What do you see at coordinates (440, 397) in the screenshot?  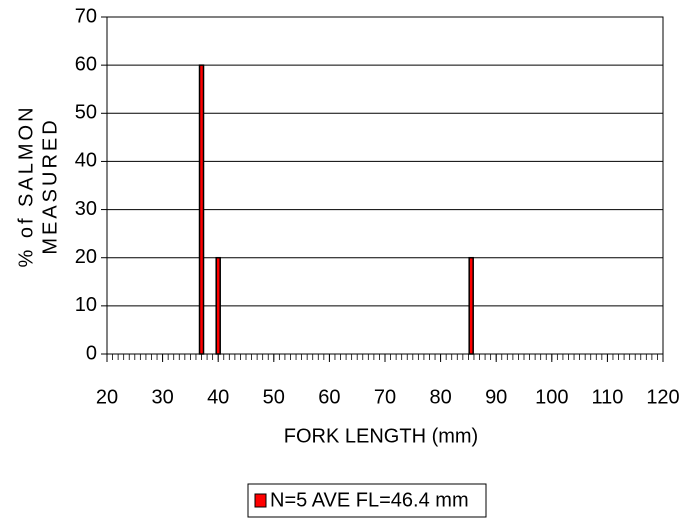 I see `x-tick-label: 80` at bounding box center [440, 397].